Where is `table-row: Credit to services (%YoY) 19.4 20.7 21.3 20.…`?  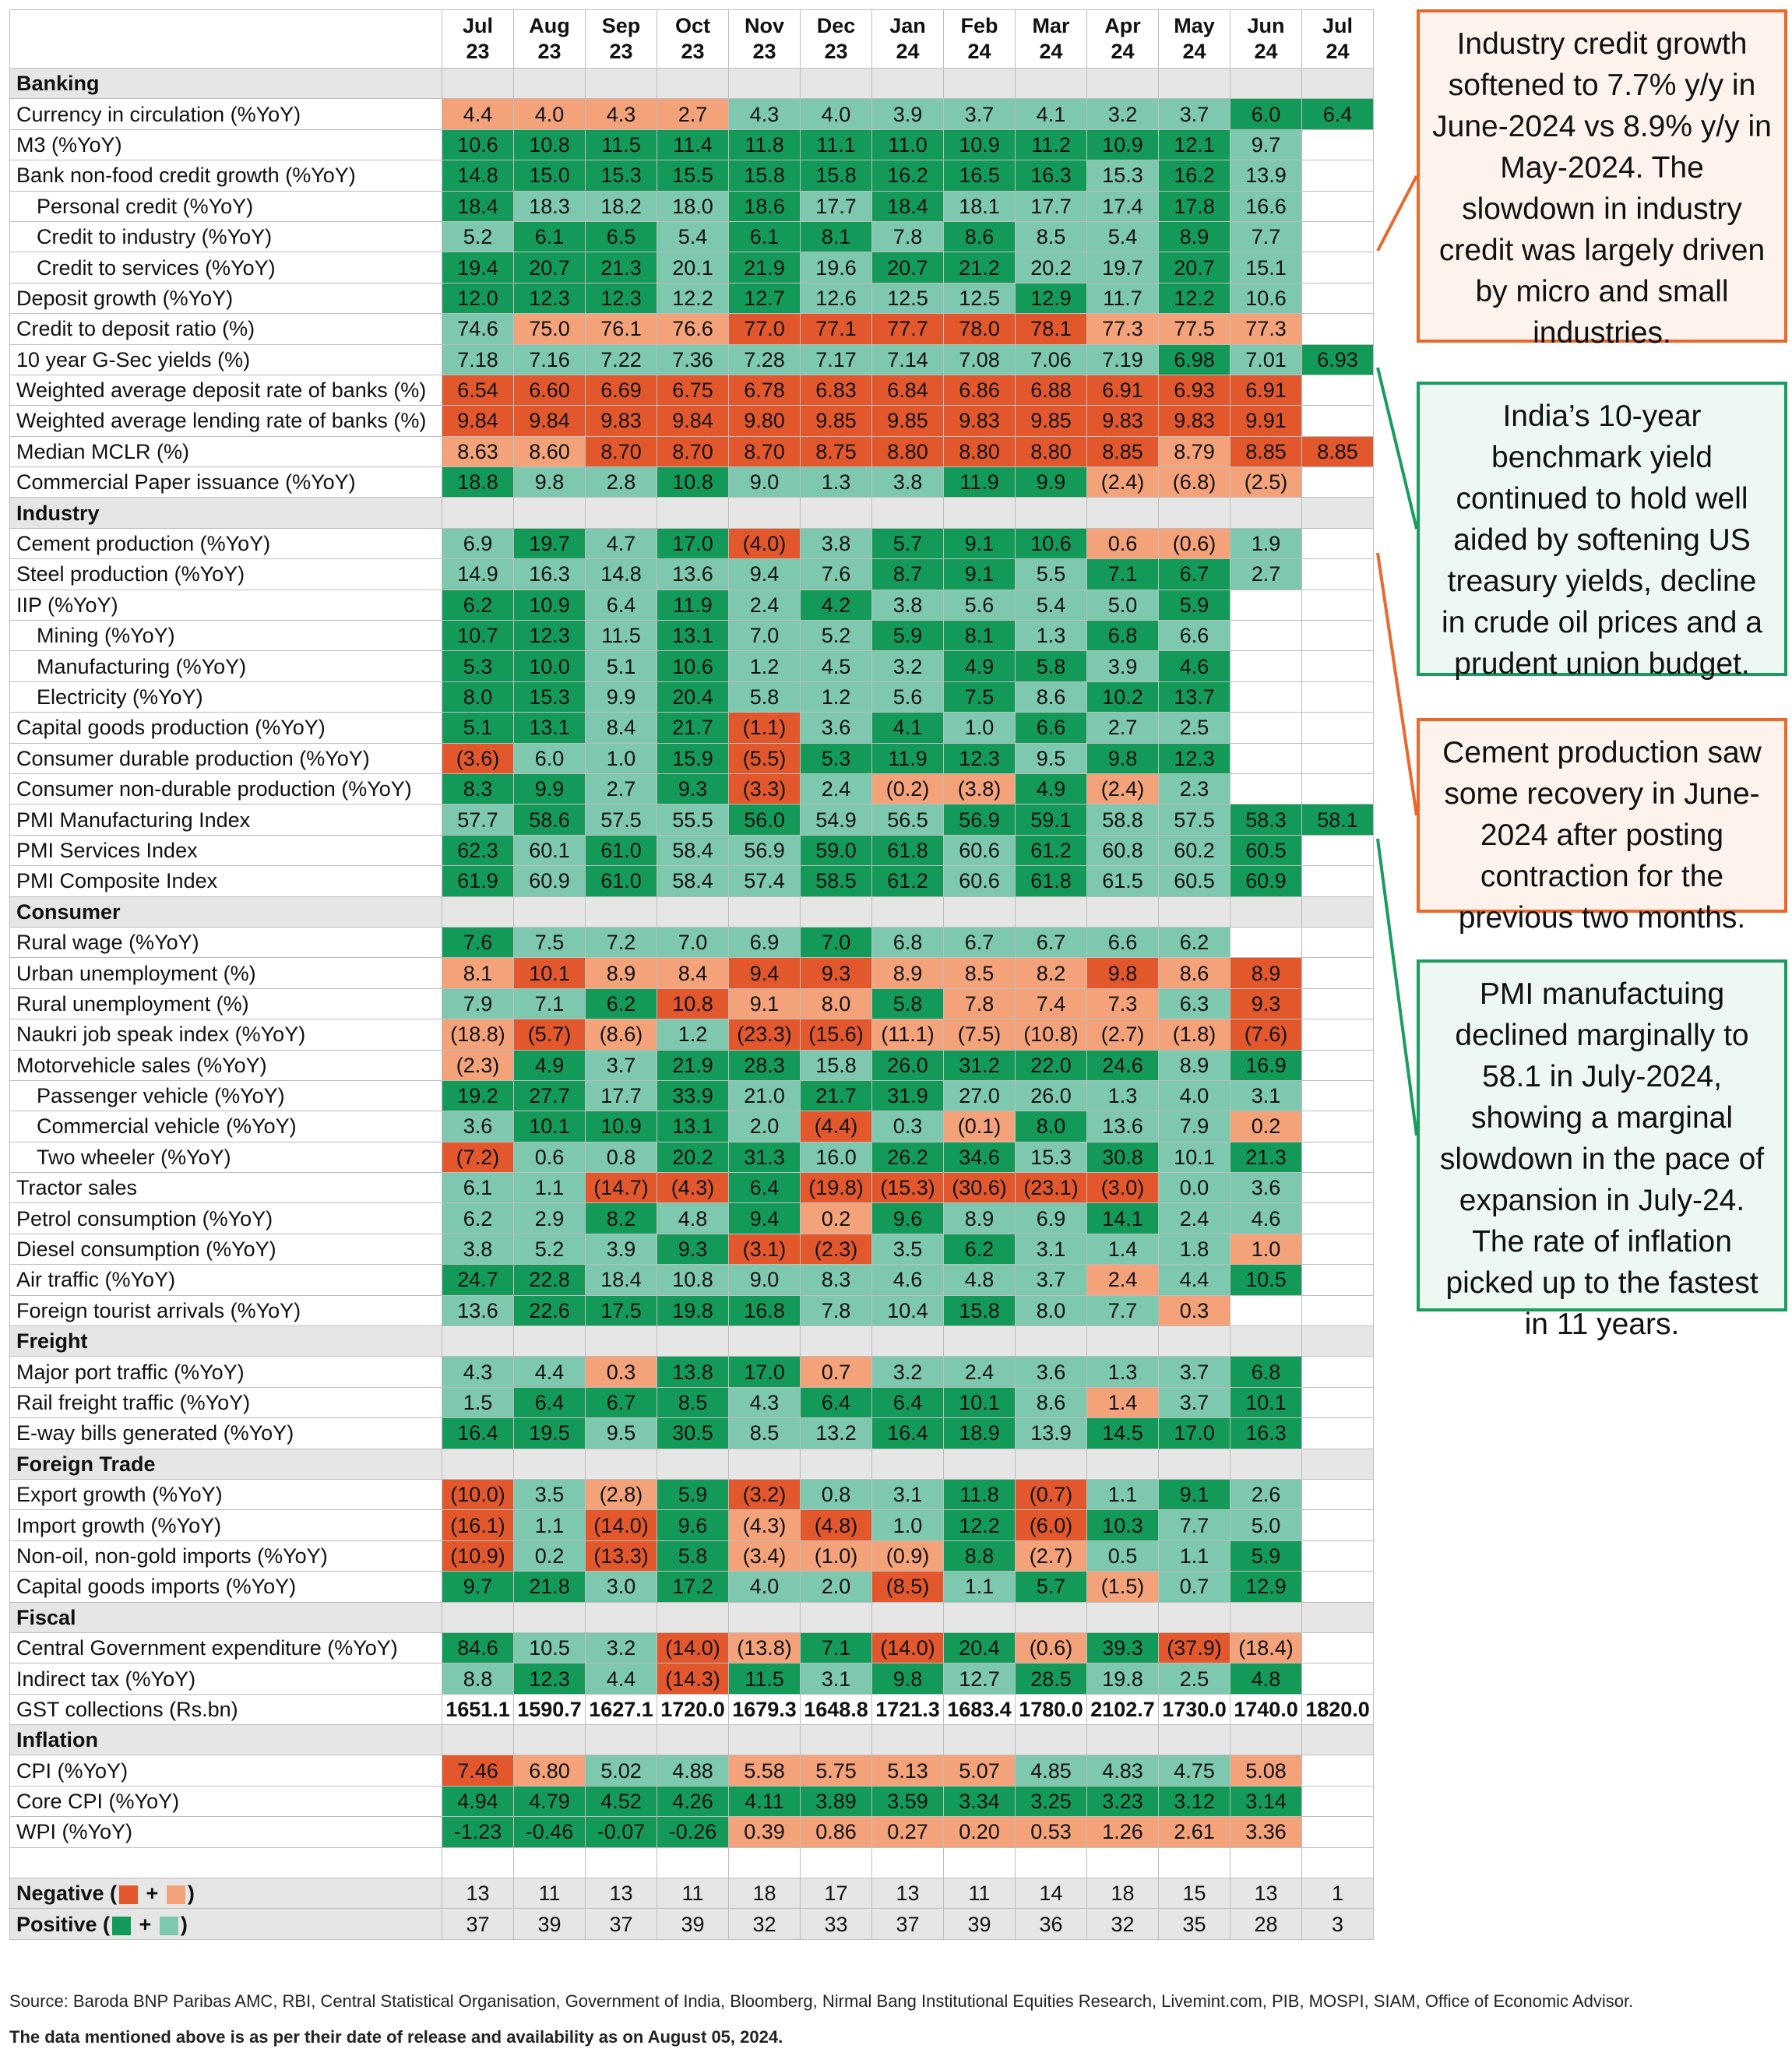
table-row: Credit to services (%YoY) 19.4 20.7 21.3 20.… is located at coordinates (691, 267).